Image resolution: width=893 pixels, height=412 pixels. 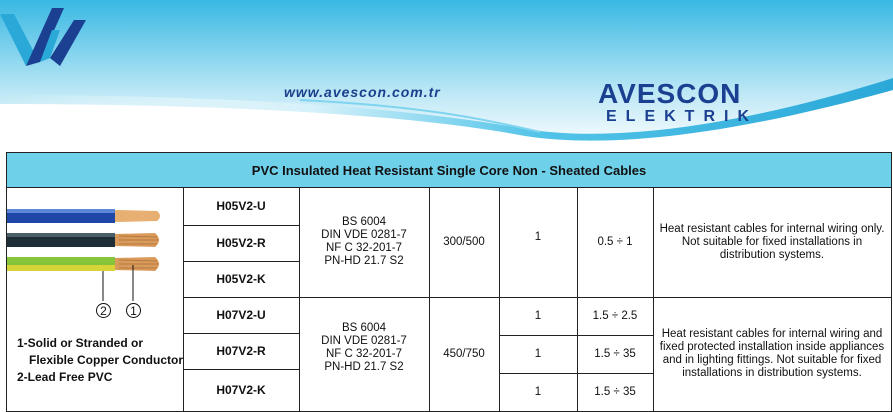 I want to click on legend-line: Flexible Copper Conductor, so click(x=106, y=360).